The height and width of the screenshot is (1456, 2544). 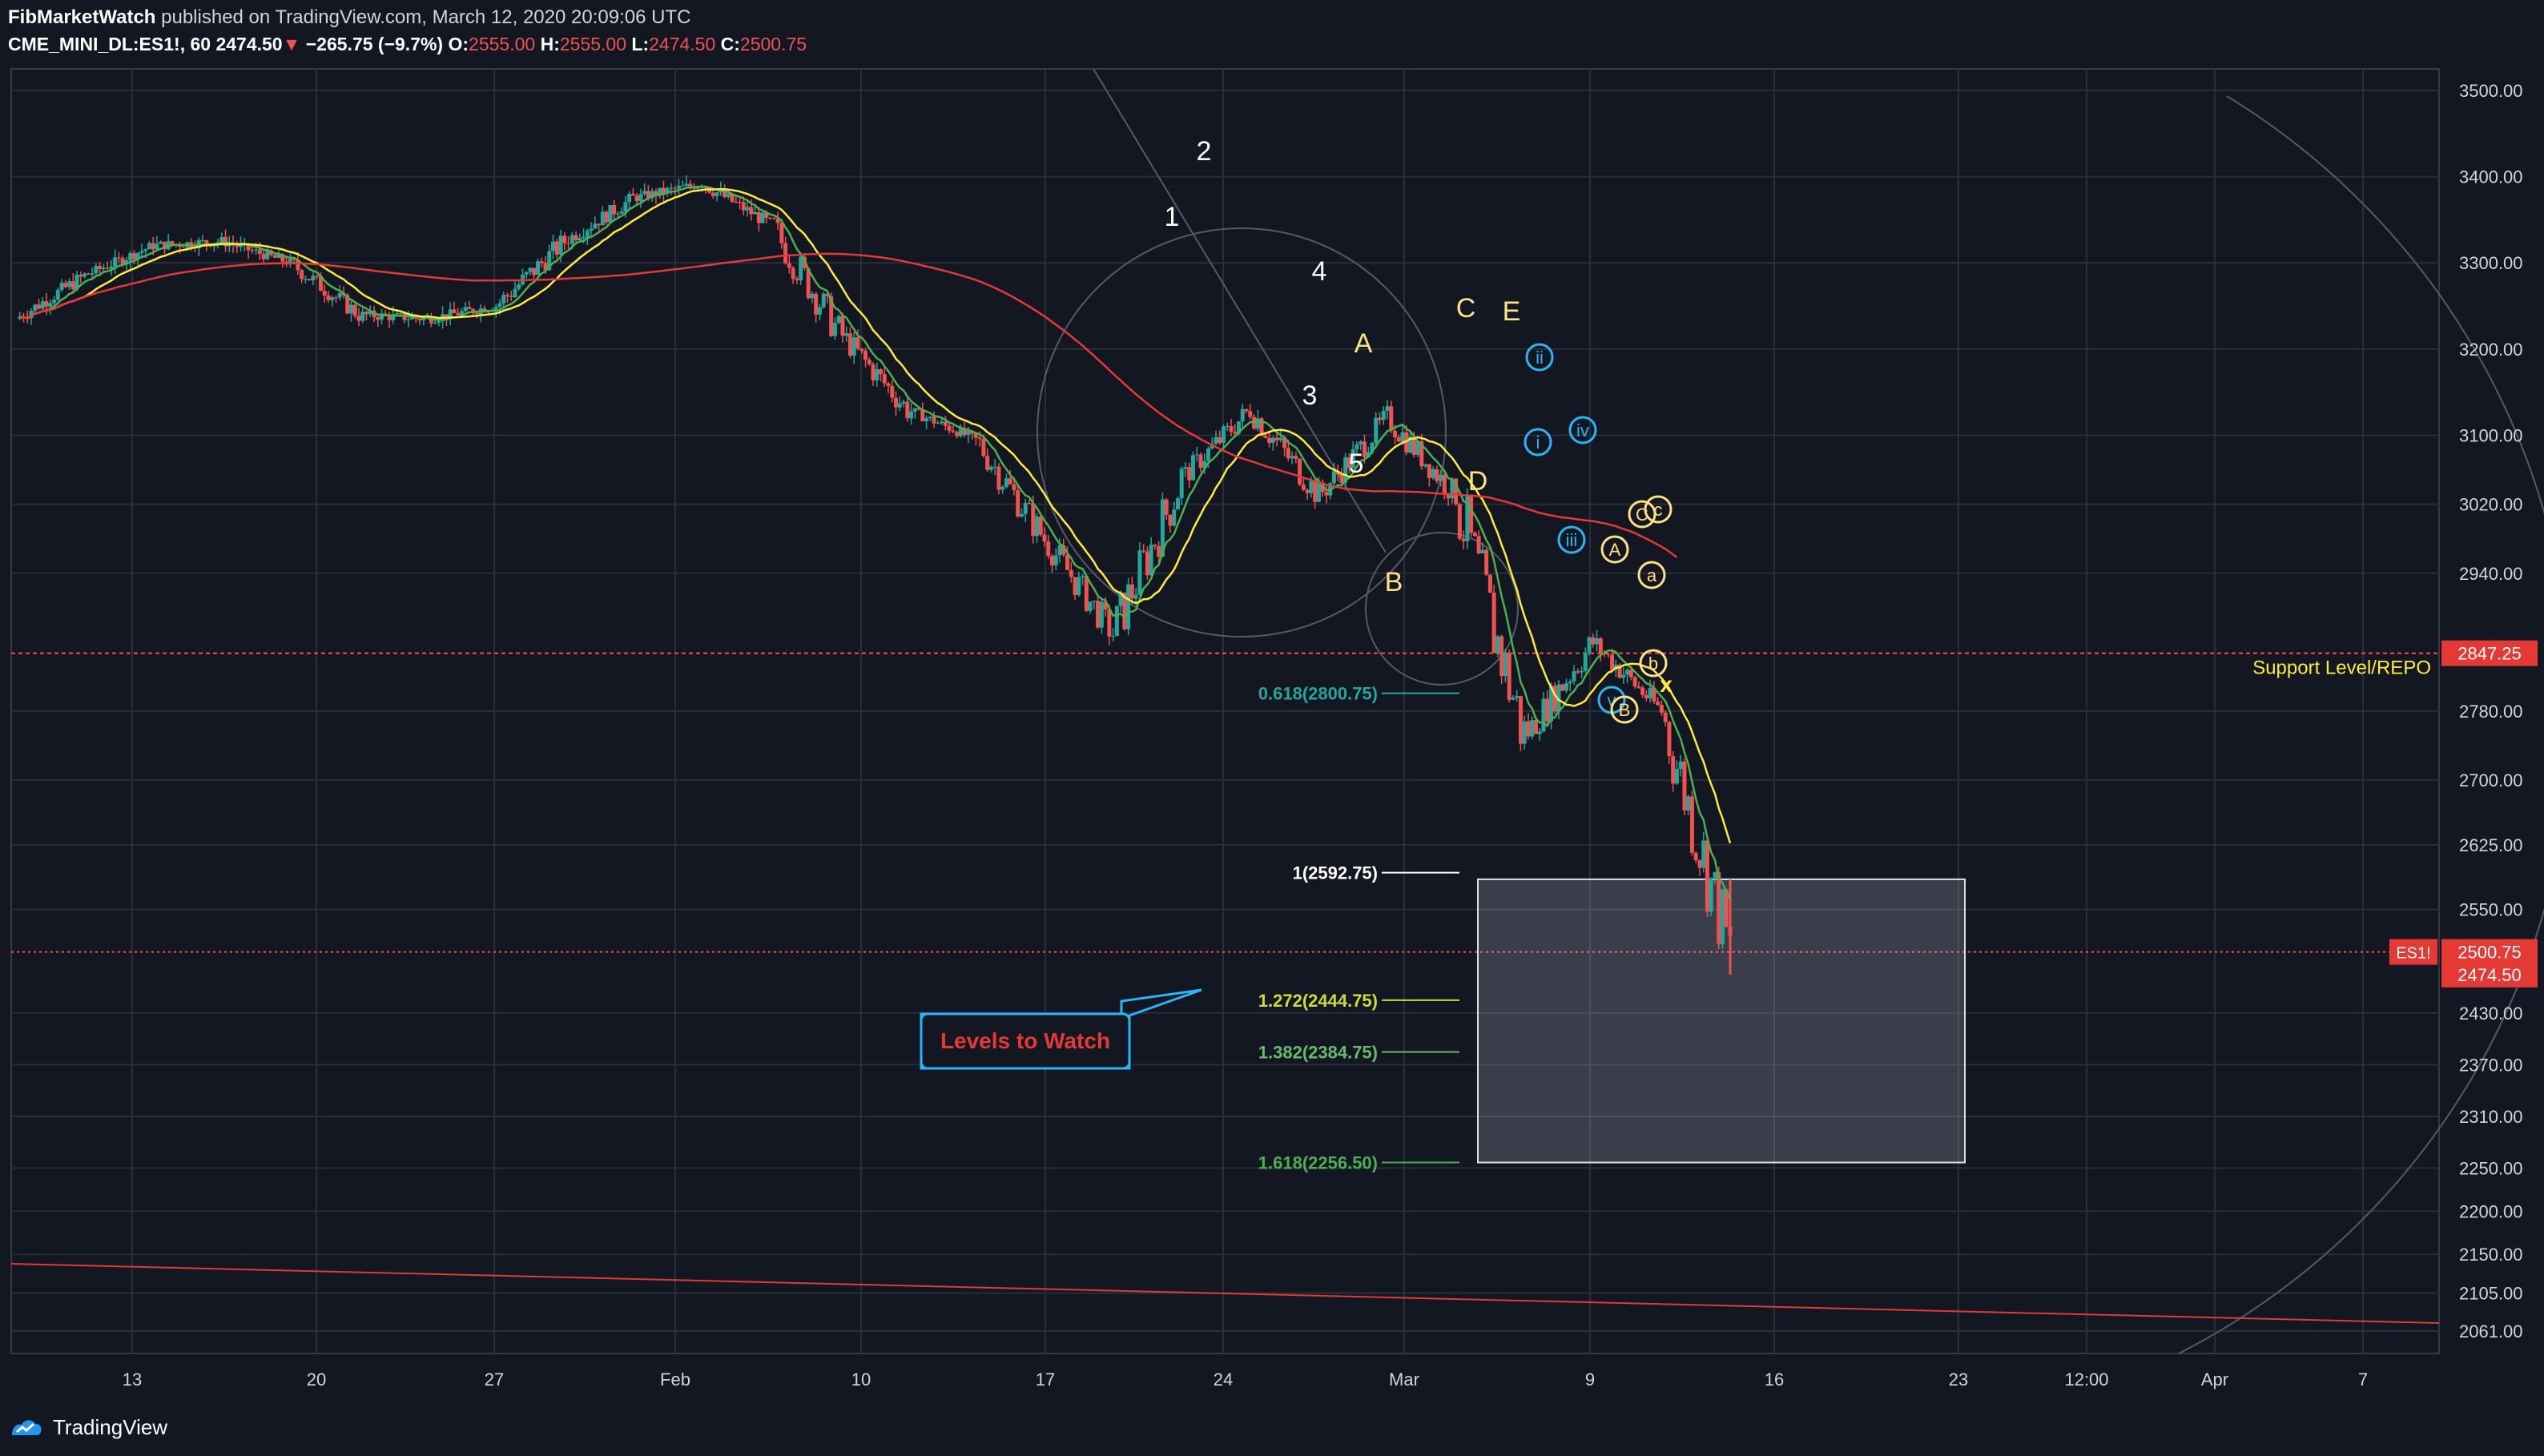 What do you see at coordinates (2491, 91) in the screenshot?
I see `y-tick-label: 3500.00` at bounding box center [2491, 91].